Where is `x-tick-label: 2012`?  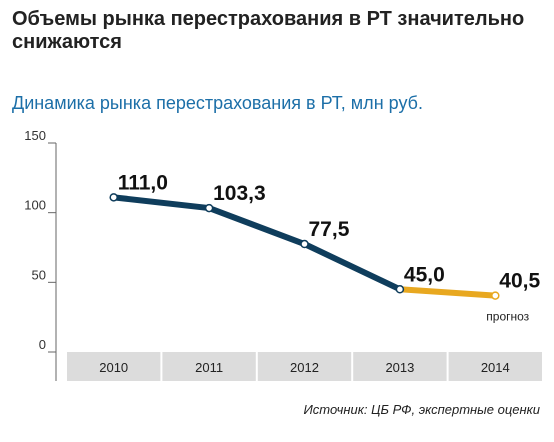
x-tick-label: 2012 is located at coordinates (304, 367).